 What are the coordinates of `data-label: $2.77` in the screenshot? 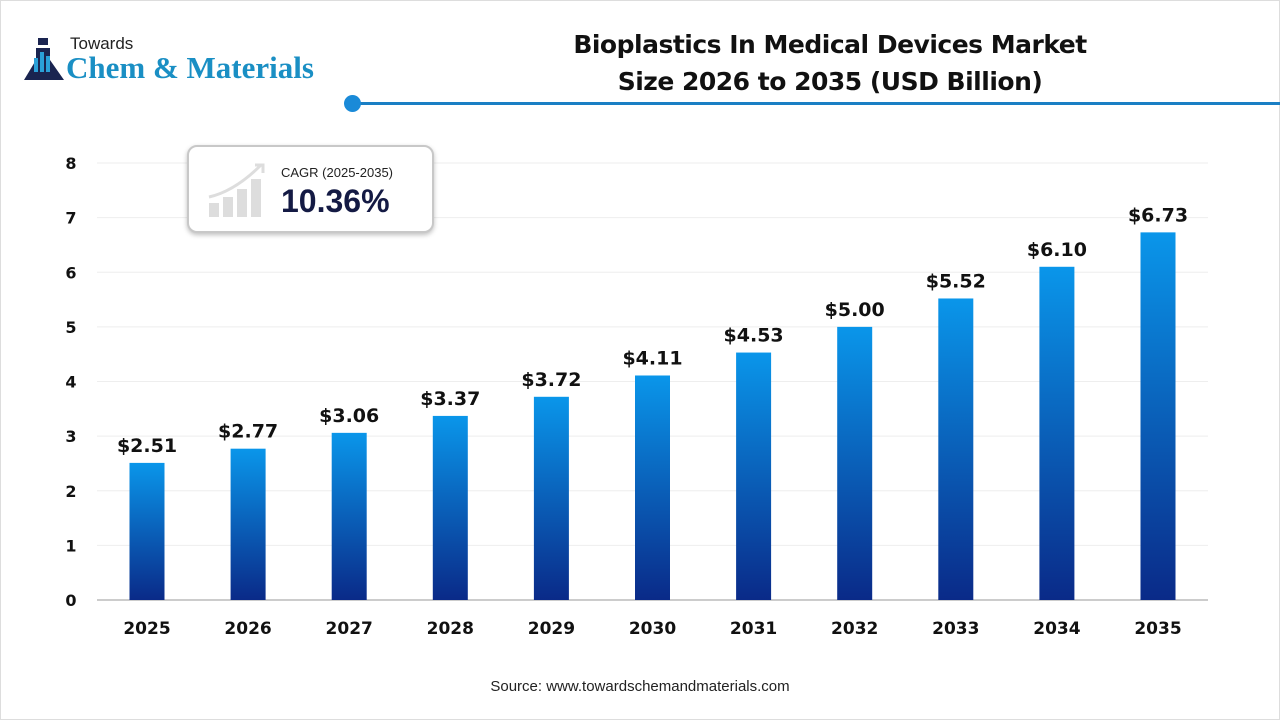 It's located at (248, 432).